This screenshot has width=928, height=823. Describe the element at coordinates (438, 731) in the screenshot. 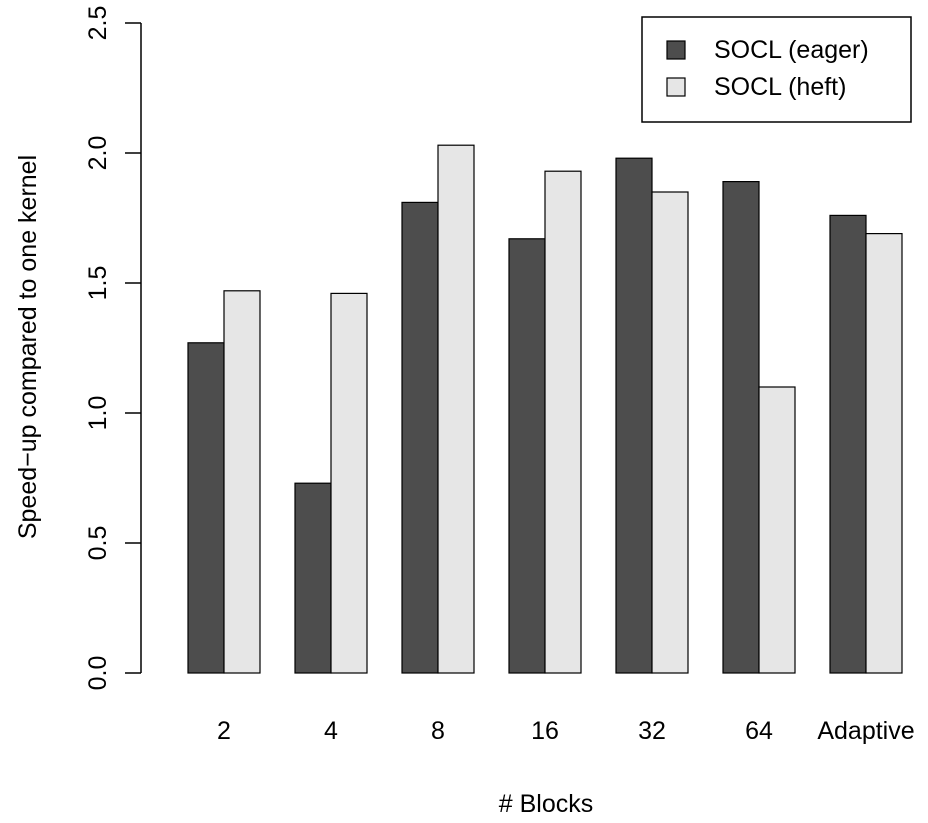

I see `x-tick-label: 8` at that location.